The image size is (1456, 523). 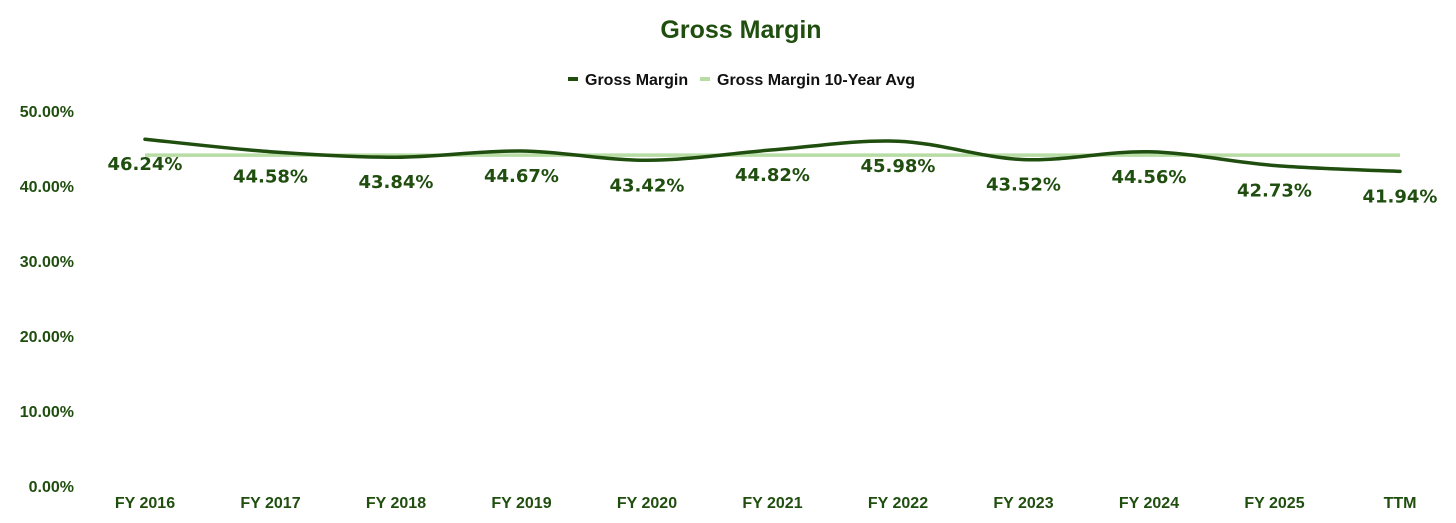 I want to click on x-tick-label: FY 2019, so click(x=521, y=503).